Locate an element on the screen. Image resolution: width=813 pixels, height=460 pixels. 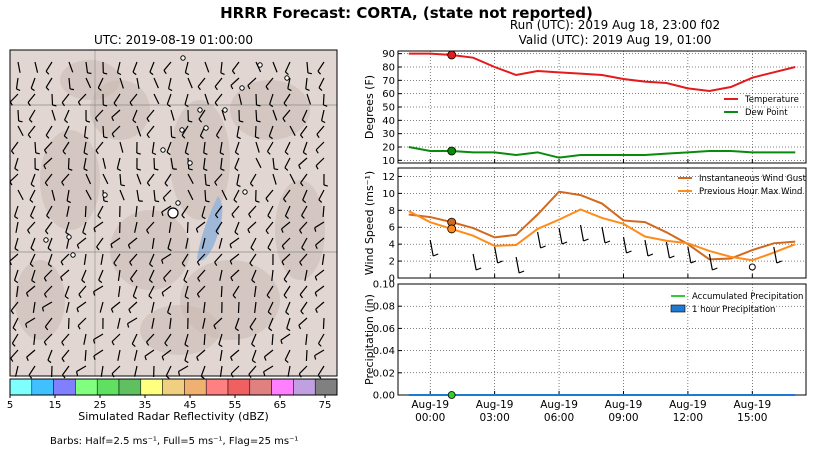
y-tick-label: 12 is located at coordinates (388, 177).